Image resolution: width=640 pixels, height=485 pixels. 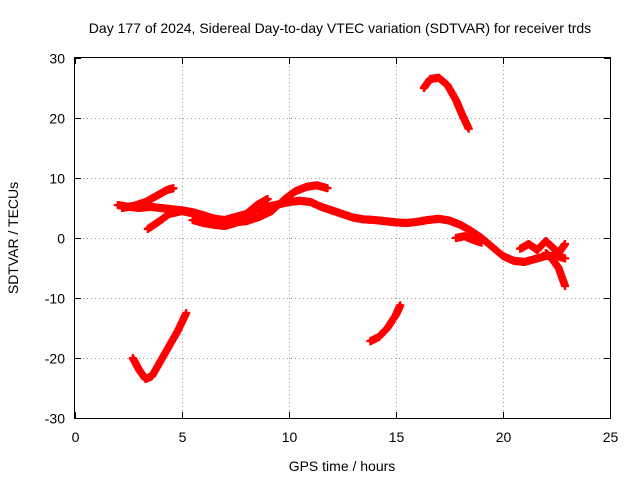 What do you see at coordinates (342, 466) in the screenshot?
I see `x-axis-label: GPS time / hours` at bounding box center [342, 466].